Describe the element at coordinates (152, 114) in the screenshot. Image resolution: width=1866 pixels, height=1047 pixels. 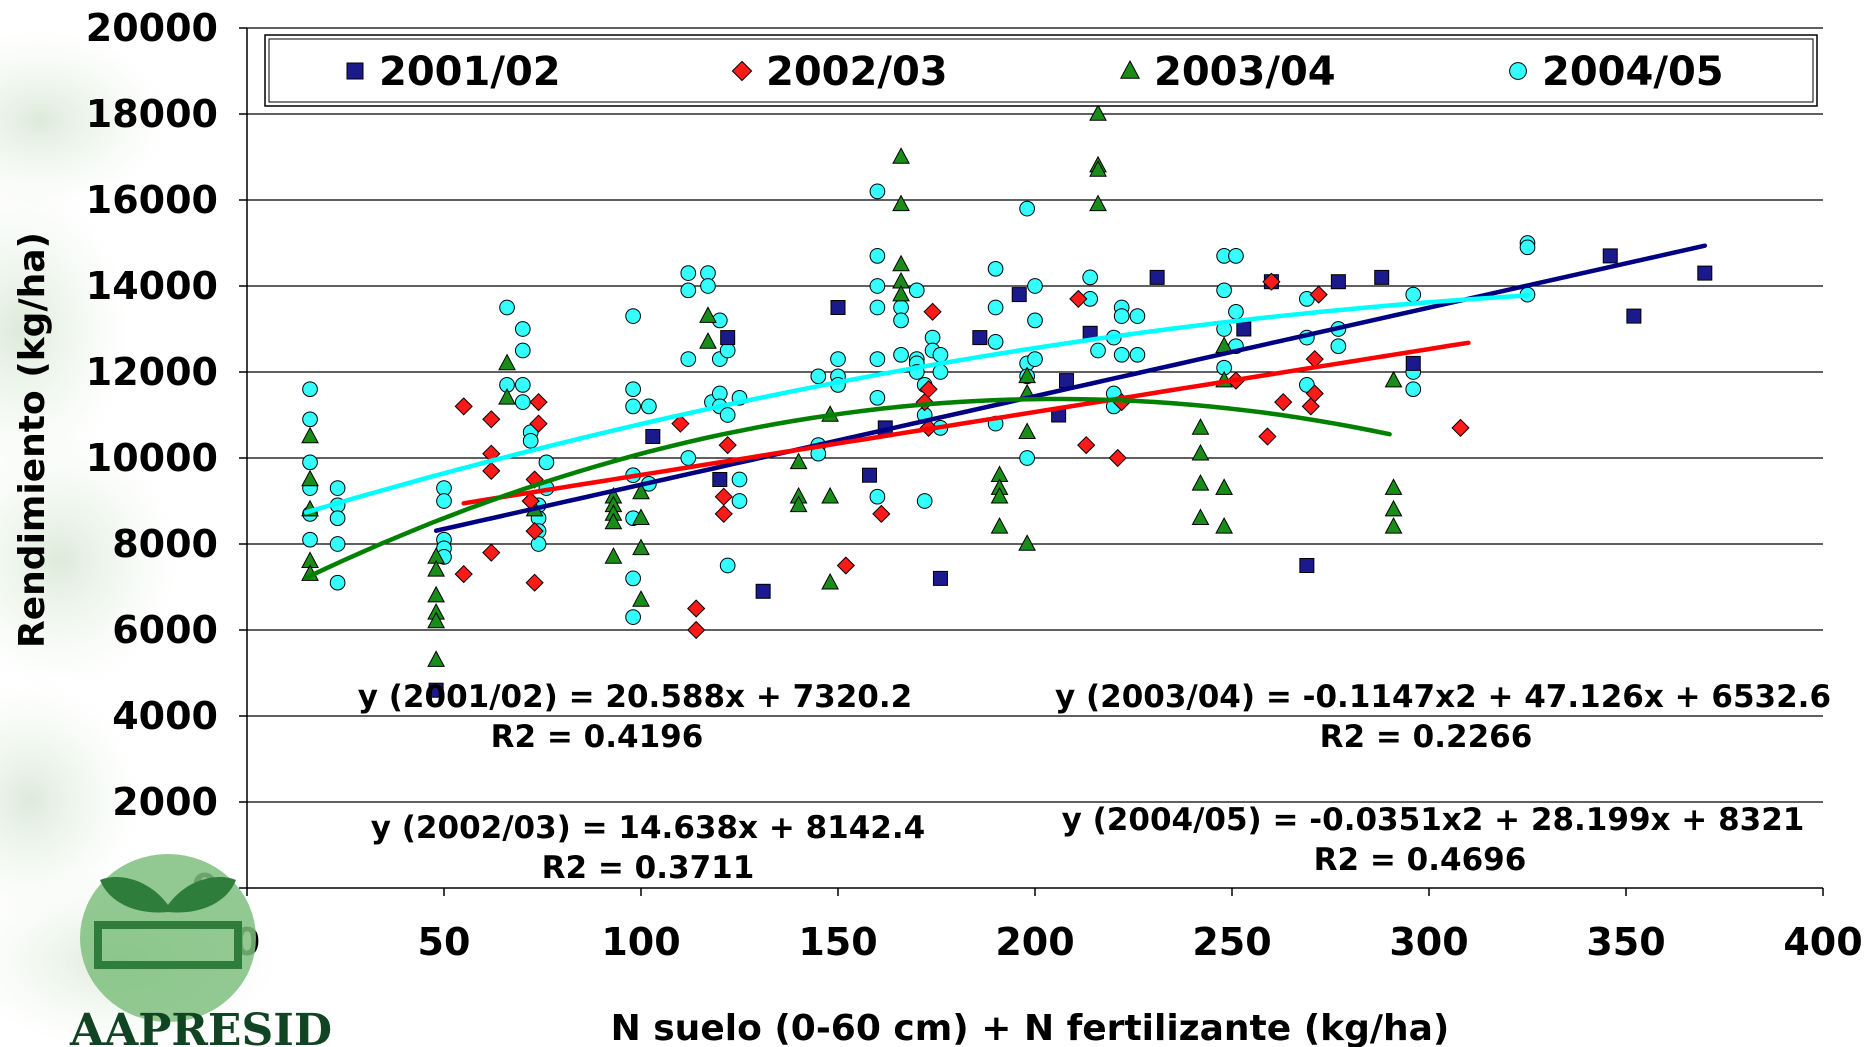
I see `y-tick-label: 18000` at that location.